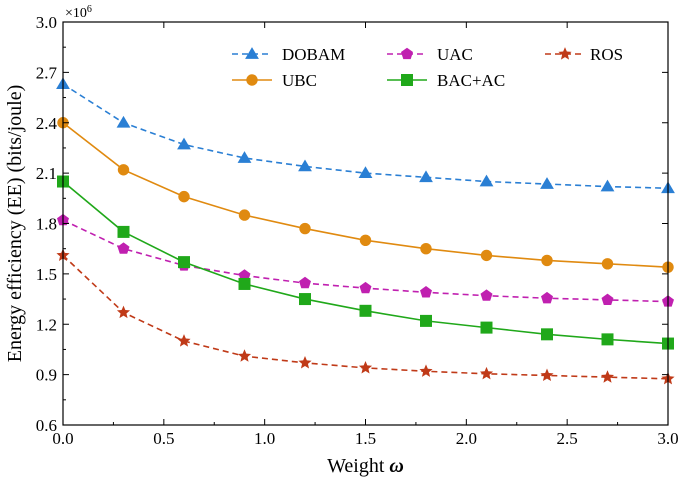 Image resolution: width=685 pixels, height=482 pixels. Describe the element at coordinates (15, 224) in the screenshot. I see `y-axis-label: Energy efficiency (EE) (bits/joule)` at that location.